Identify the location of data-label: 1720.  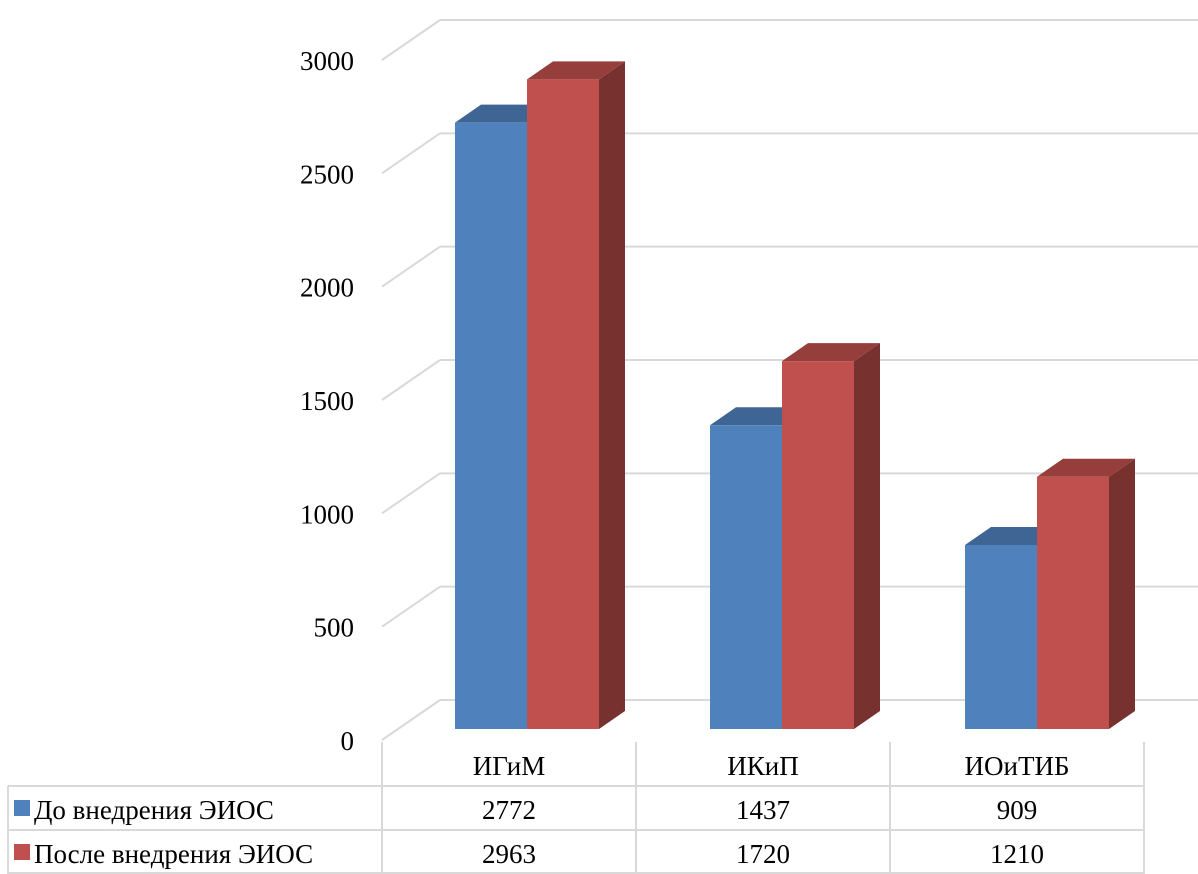
(763, 854).